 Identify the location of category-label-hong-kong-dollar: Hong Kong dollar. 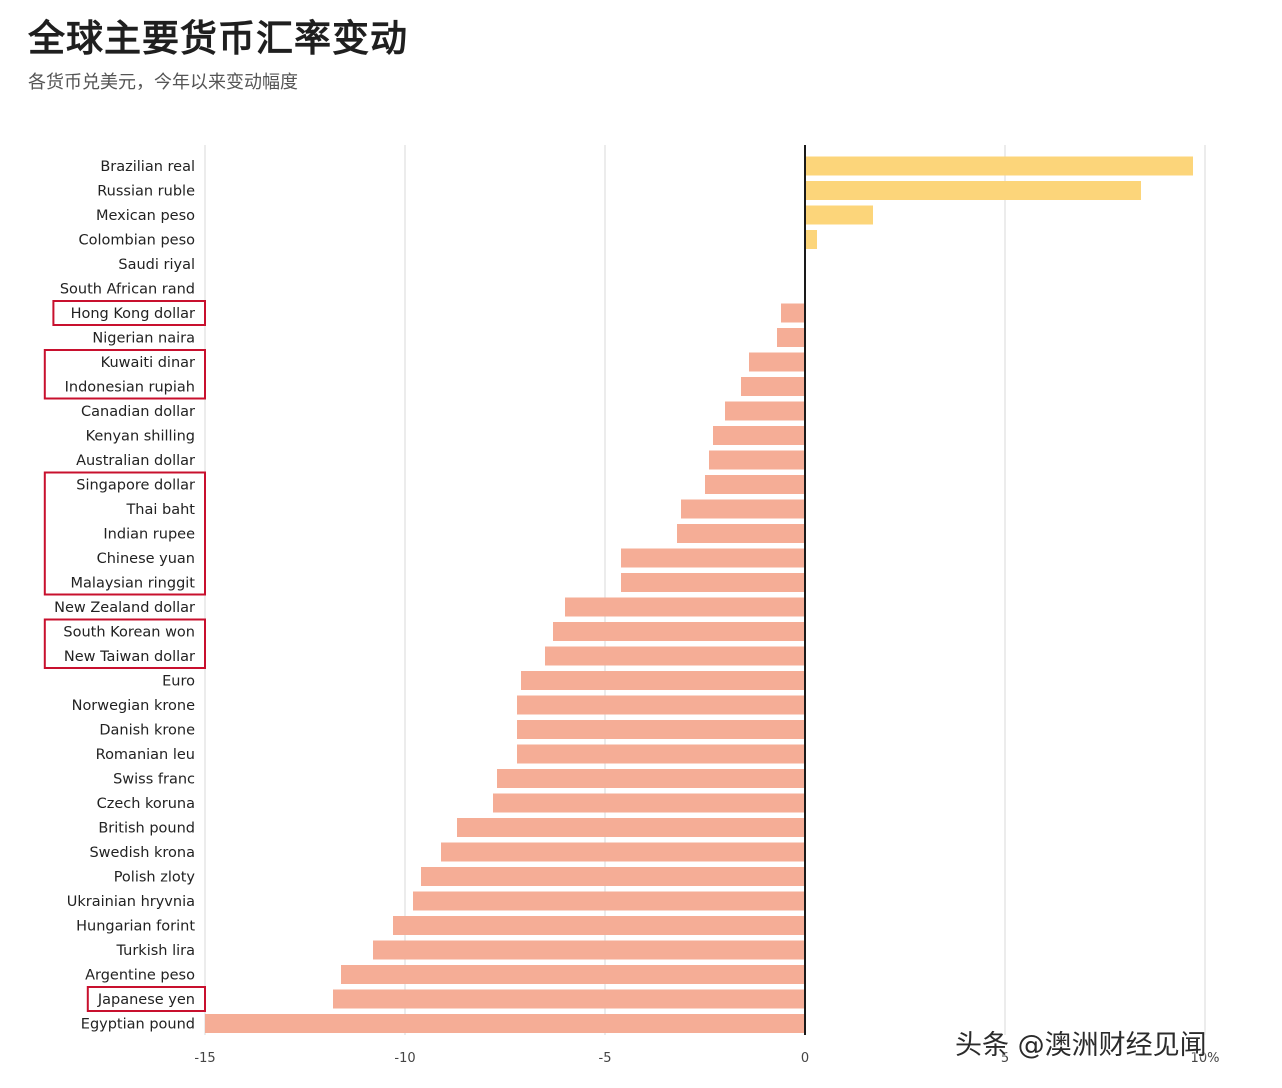
(133, 314).